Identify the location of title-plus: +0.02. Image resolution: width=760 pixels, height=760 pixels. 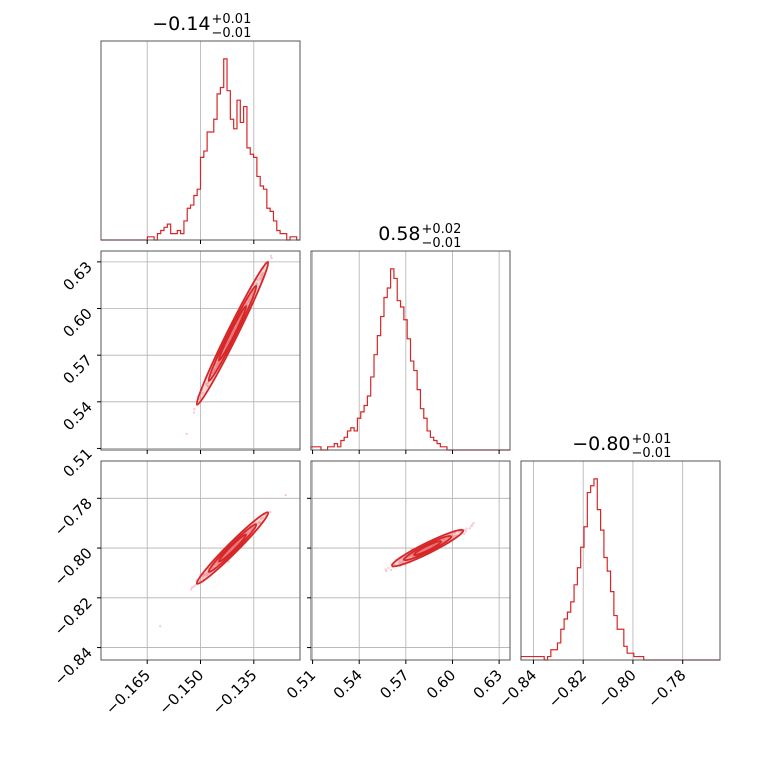
(442, 229).